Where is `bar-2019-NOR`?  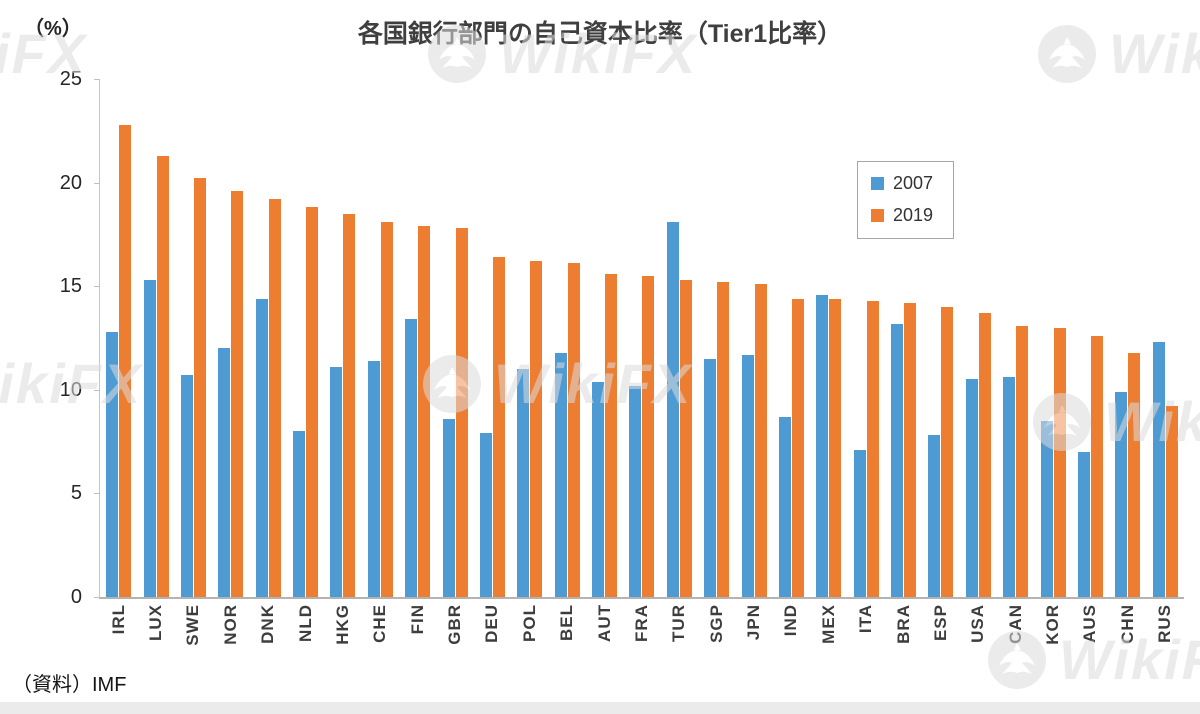
bar-2019-NOR is located at coordinates (237, 393).